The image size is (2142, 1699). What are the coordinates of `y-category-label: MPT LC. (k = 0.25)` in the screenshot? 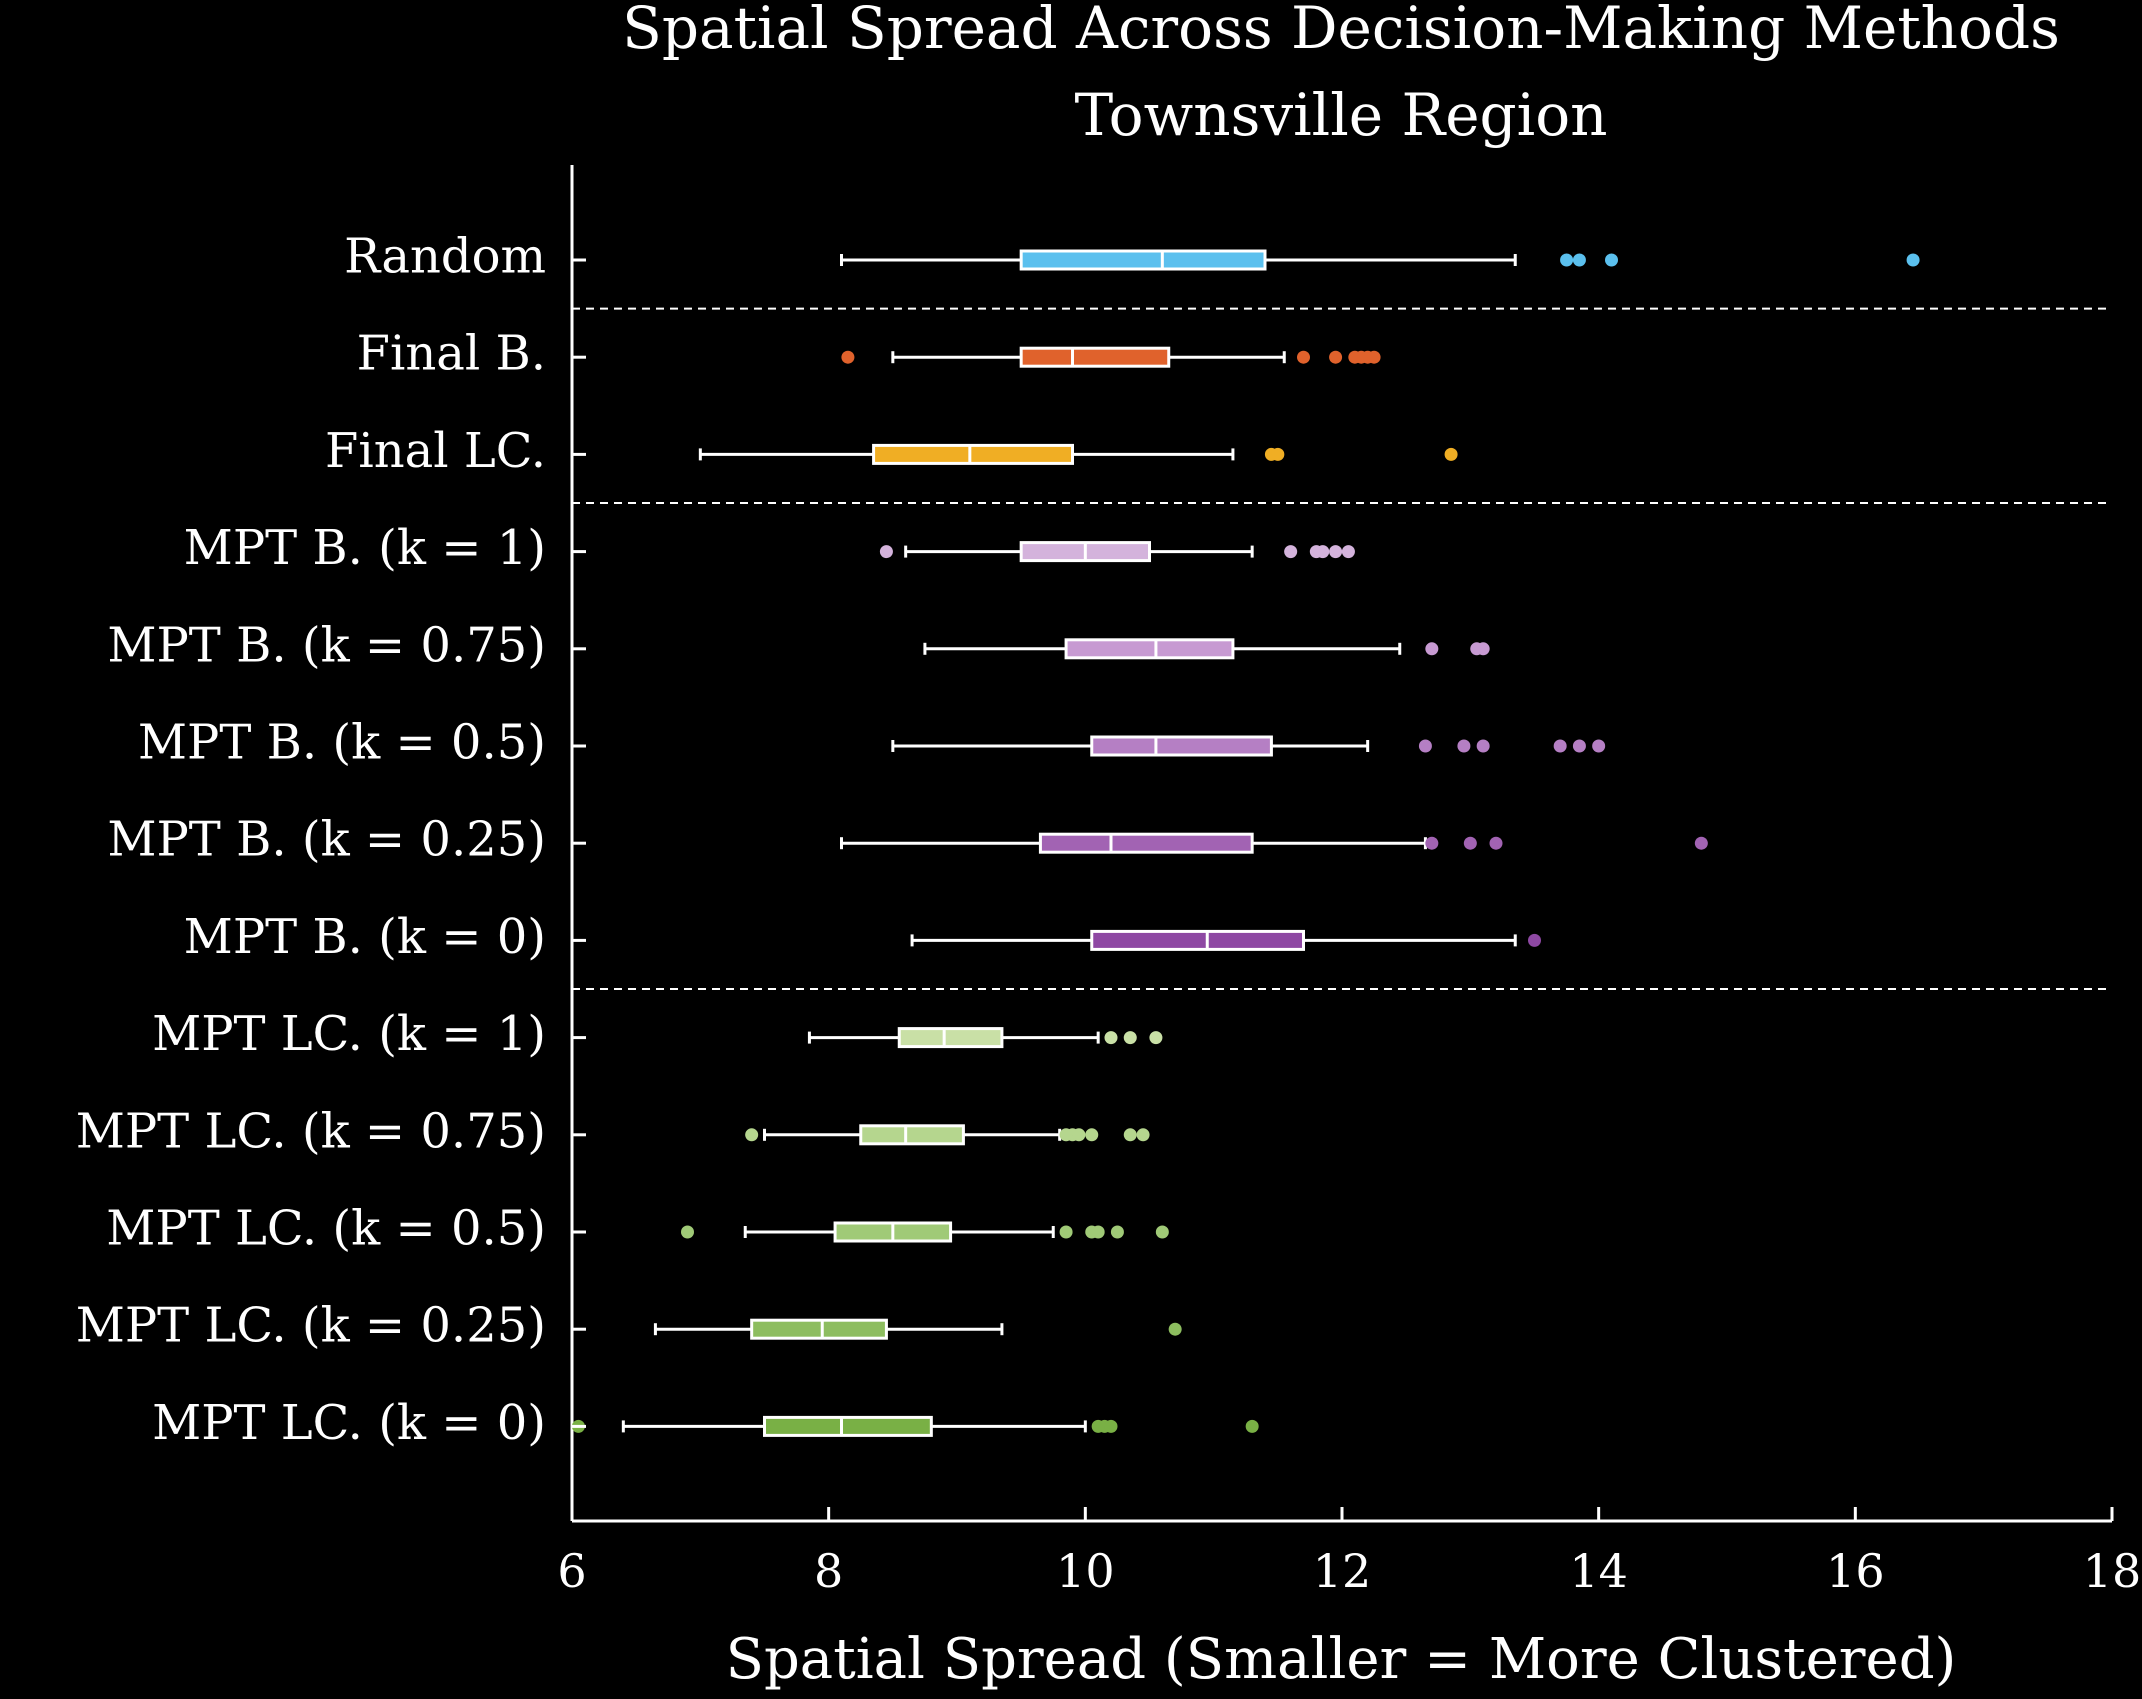 It's located at (311, 1326).